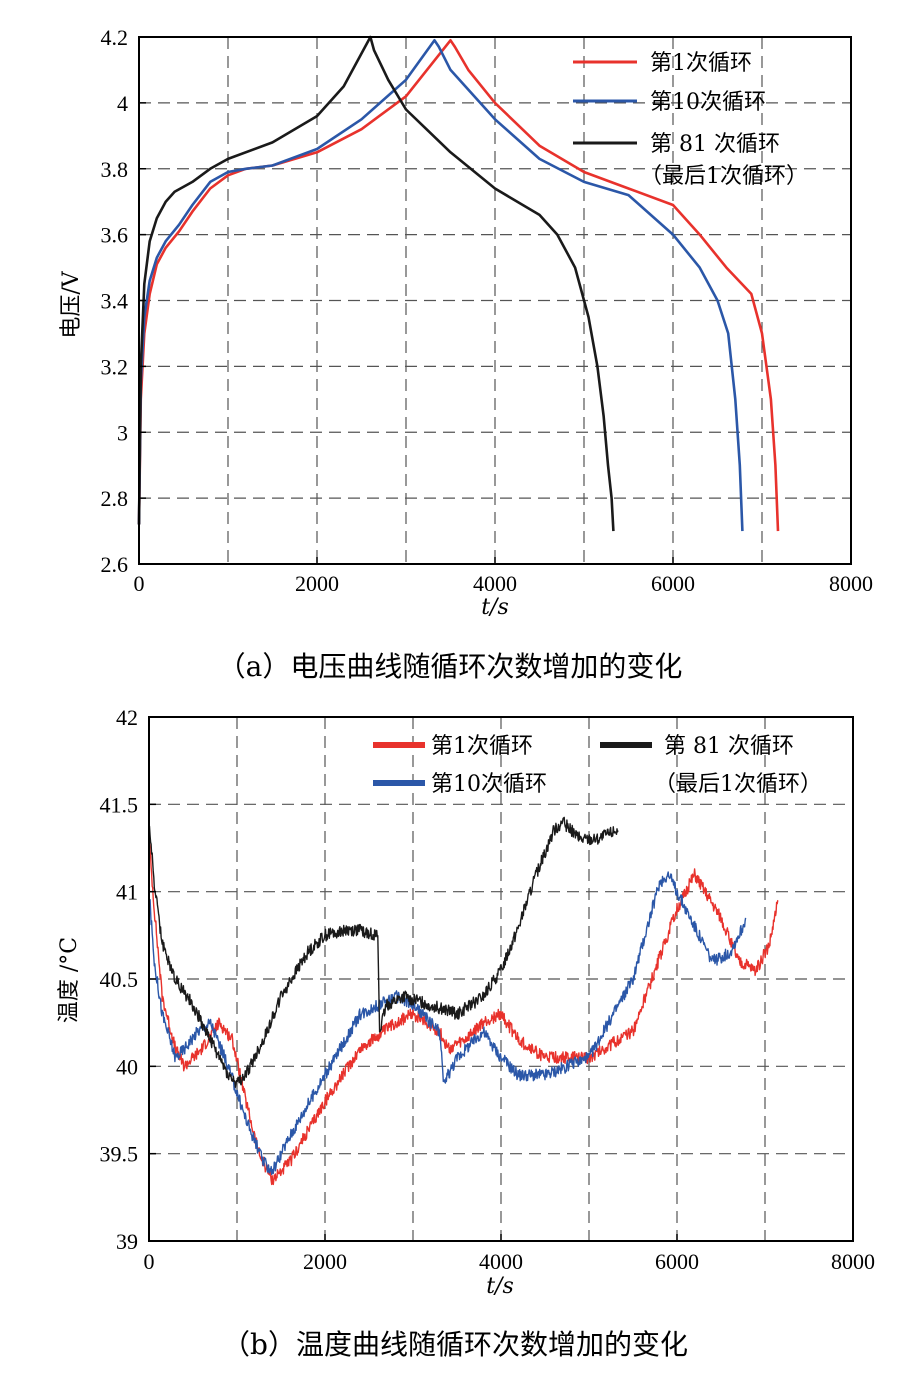  I want to click on voltage-x-tick-label: 6000, so click(673, 583).